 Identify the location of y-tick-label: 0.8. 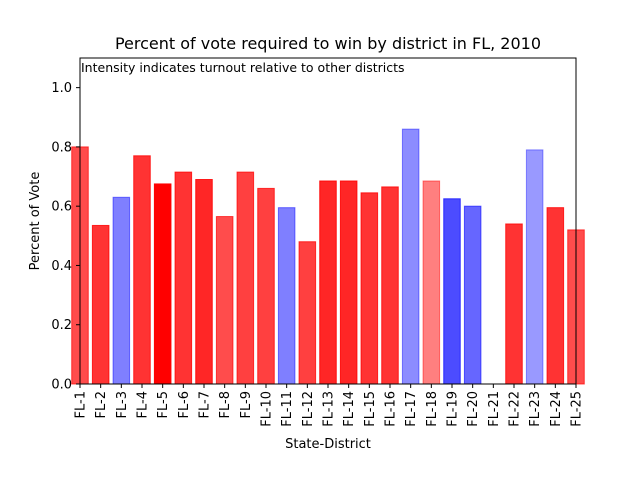
(61, 147).